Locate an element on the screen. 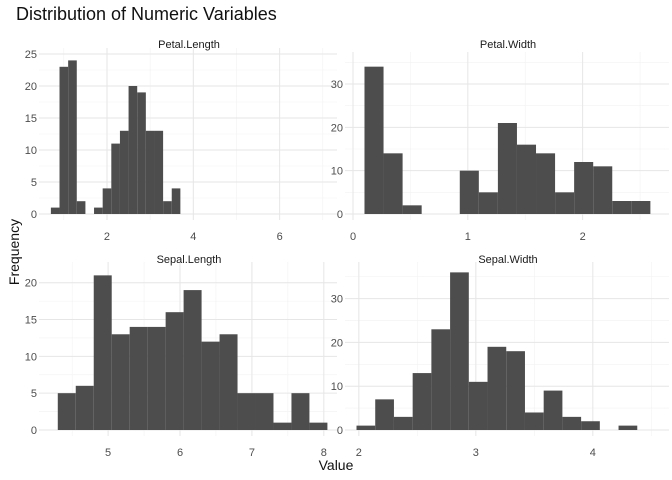 This screenshot has width=672, height=480. facet-strip-label: Petal.Length is located at coordinates (189, 45).